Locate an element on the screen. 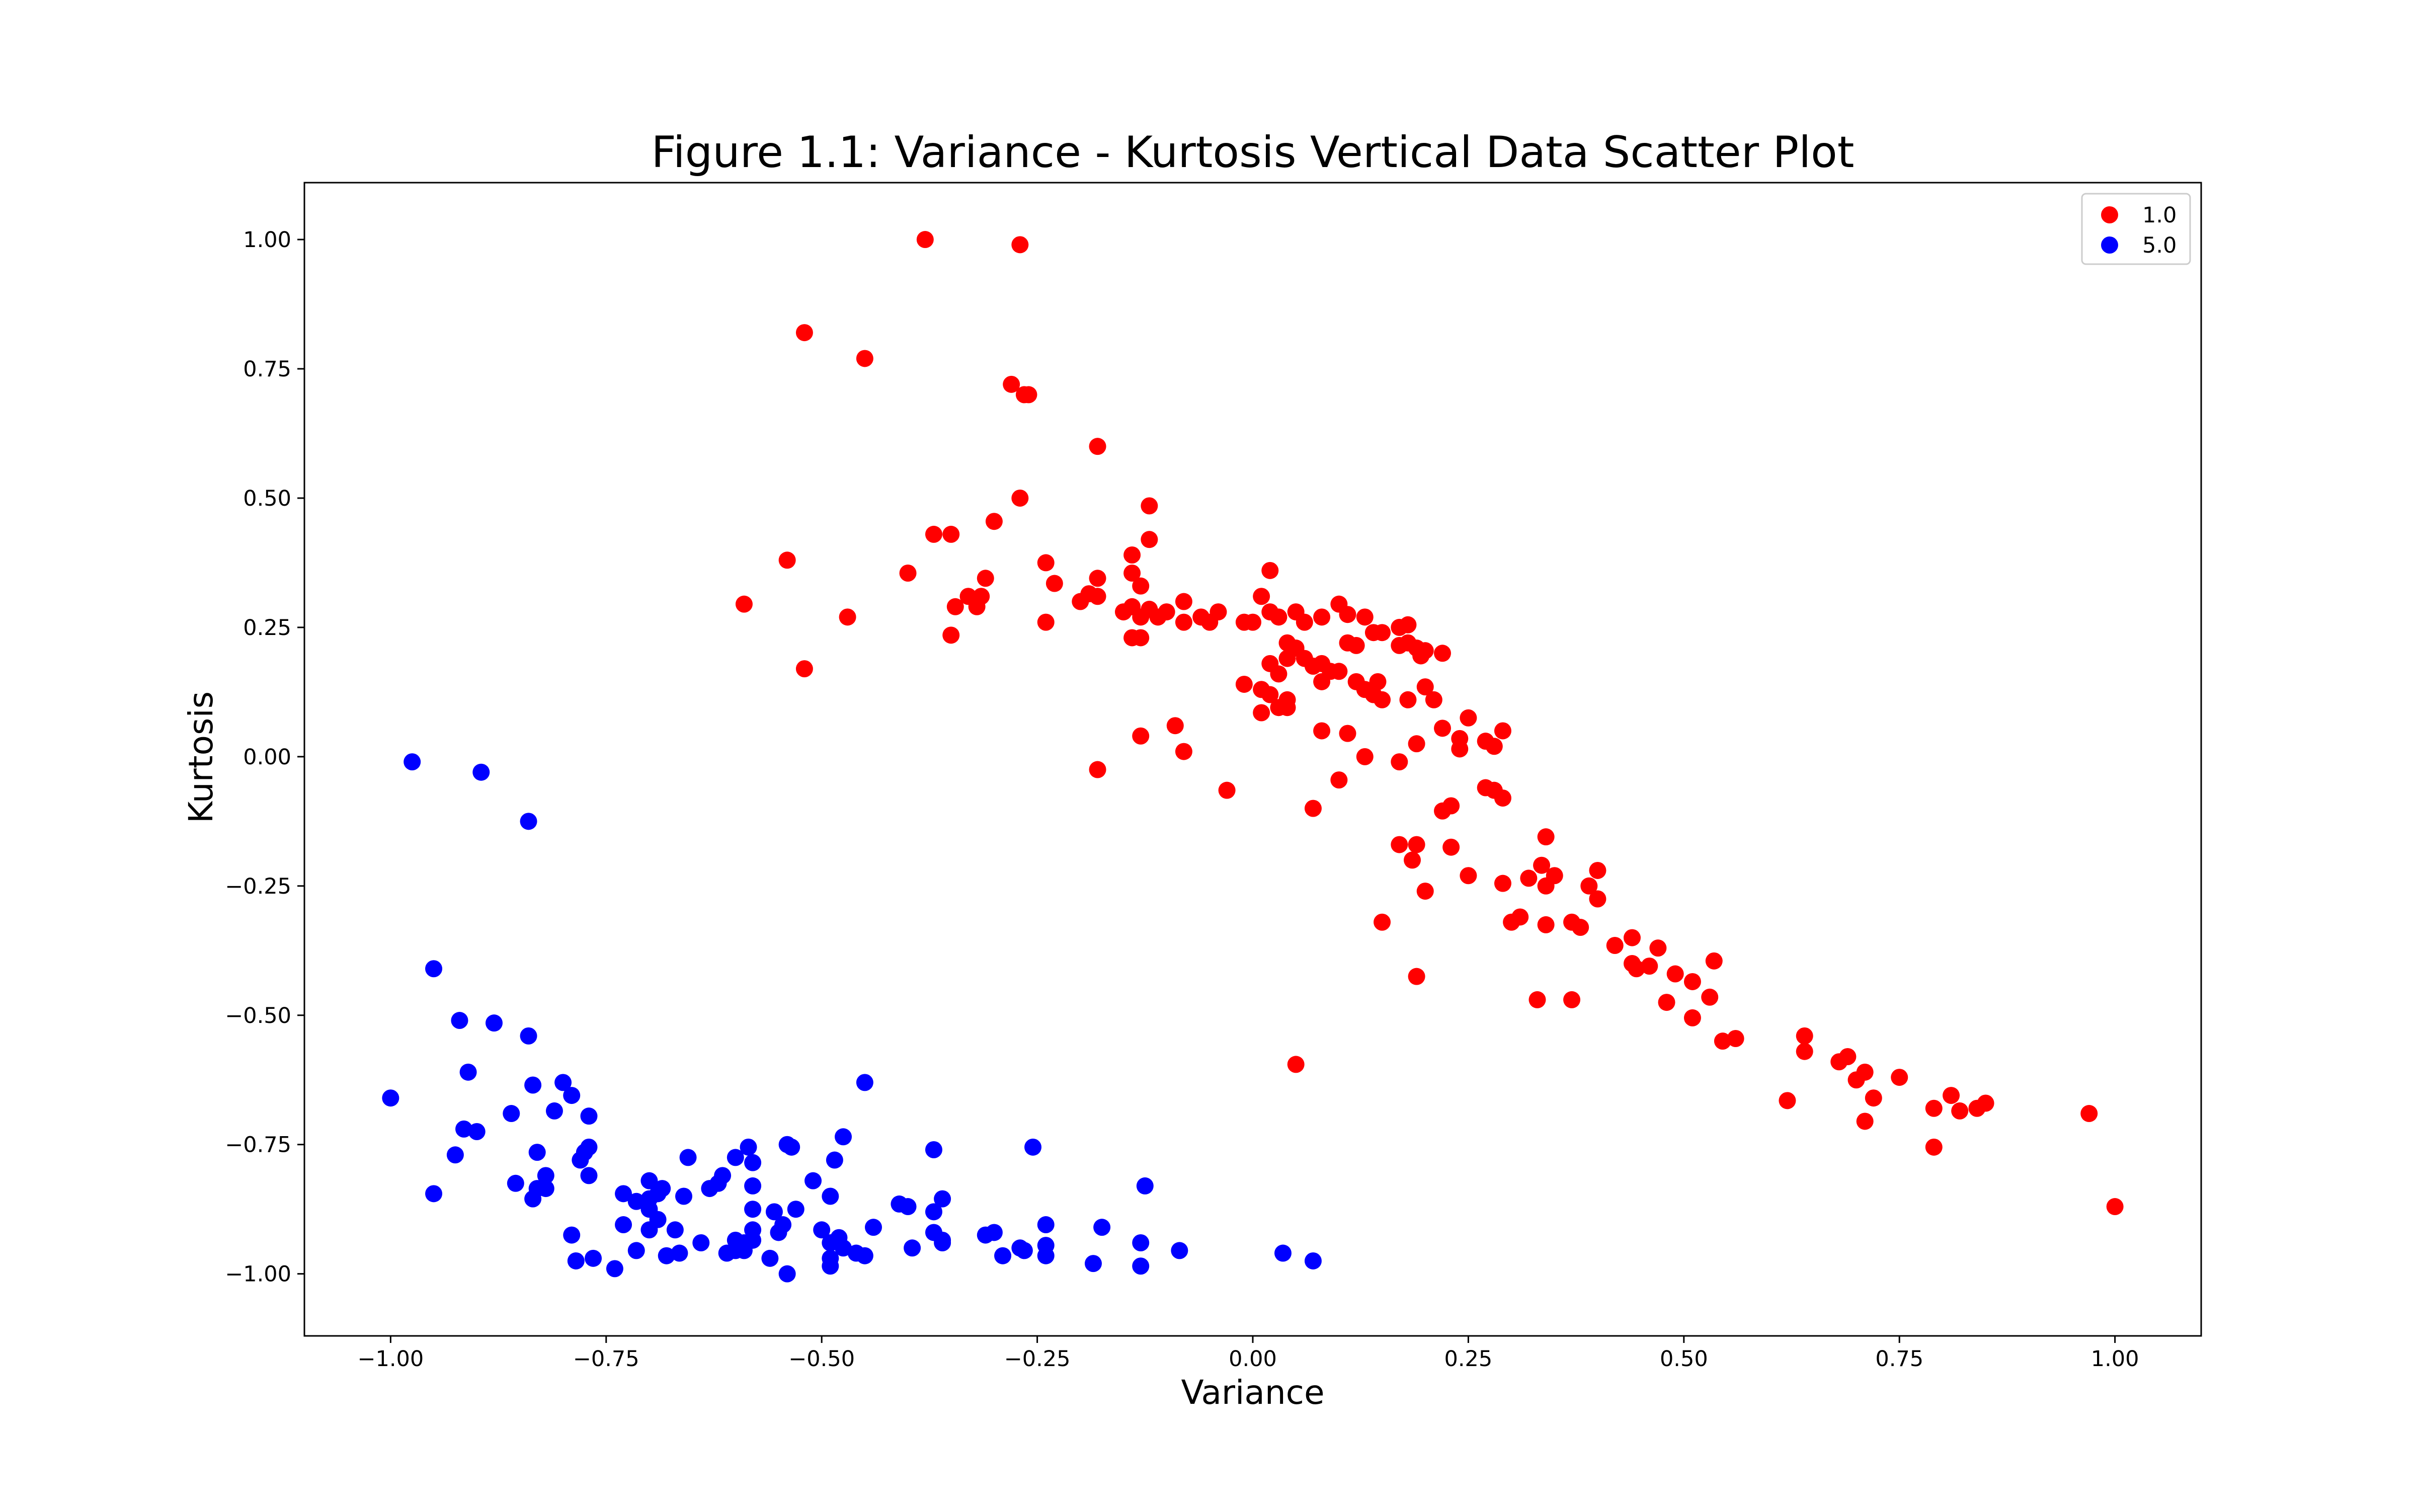 This screenshot has height=1512, width=2415. y-tick-label: 0.50 is located at coordinates (267, 499).